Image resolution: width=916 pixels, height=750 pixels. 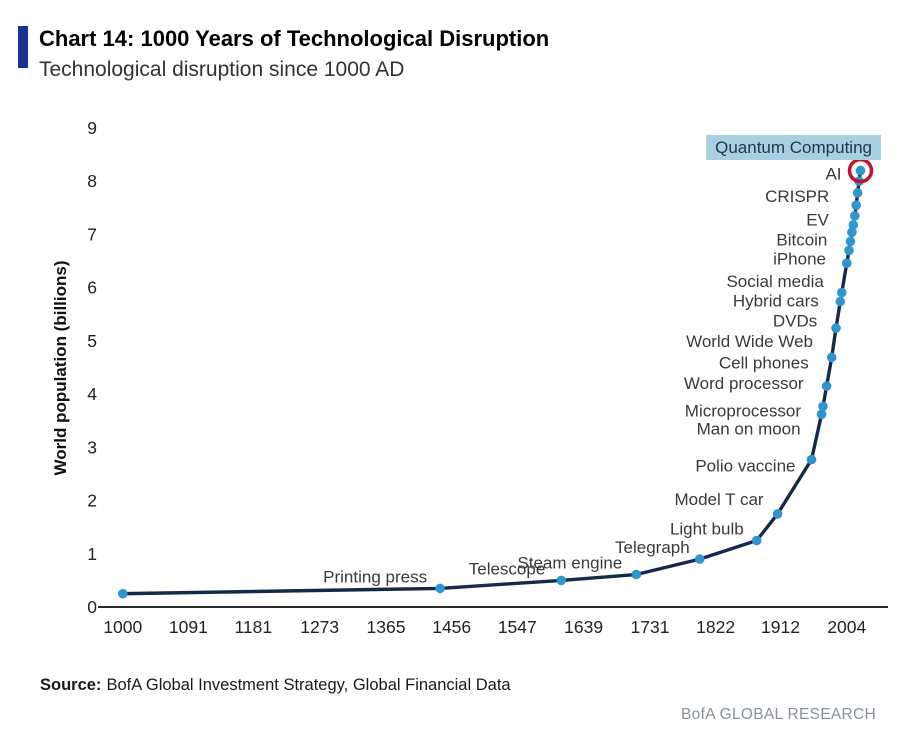 I want to click on milestone-label: CRISPR, so click(x=797, y=196).